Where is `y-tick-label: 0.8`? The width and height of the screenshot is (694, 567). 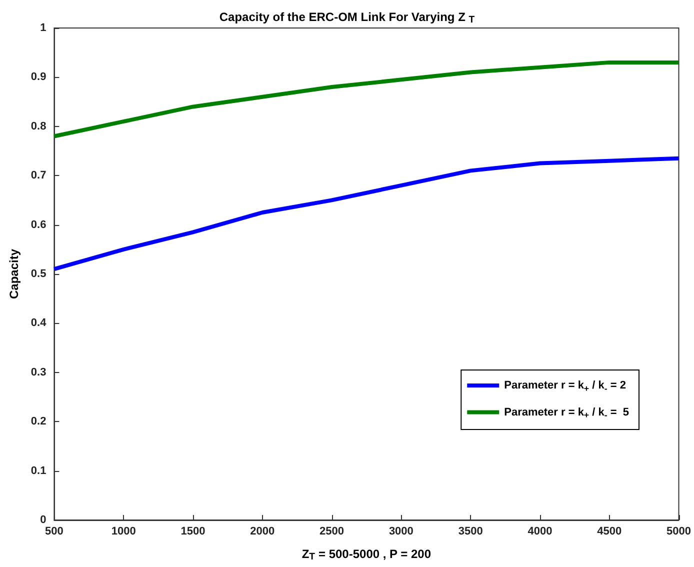
y-tick-label: 0.8 is located at coordinates (38, 126).